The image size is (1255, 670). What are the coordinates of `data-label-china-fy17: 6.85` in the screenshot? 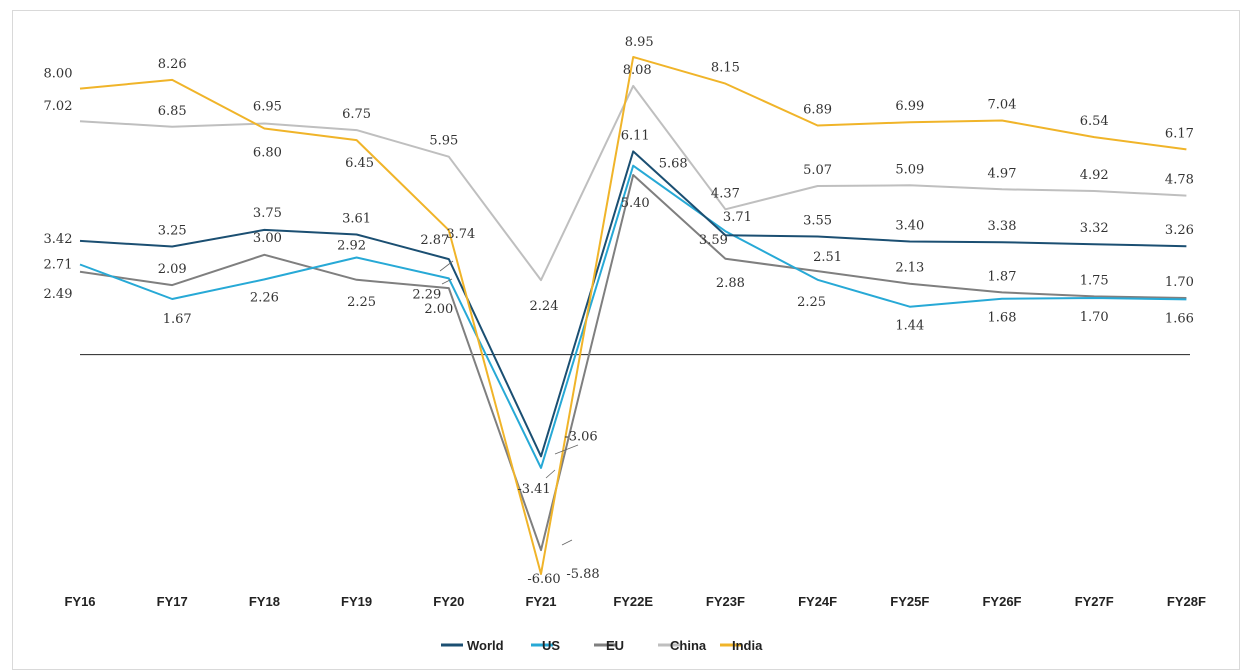 It's located at (172, 111).